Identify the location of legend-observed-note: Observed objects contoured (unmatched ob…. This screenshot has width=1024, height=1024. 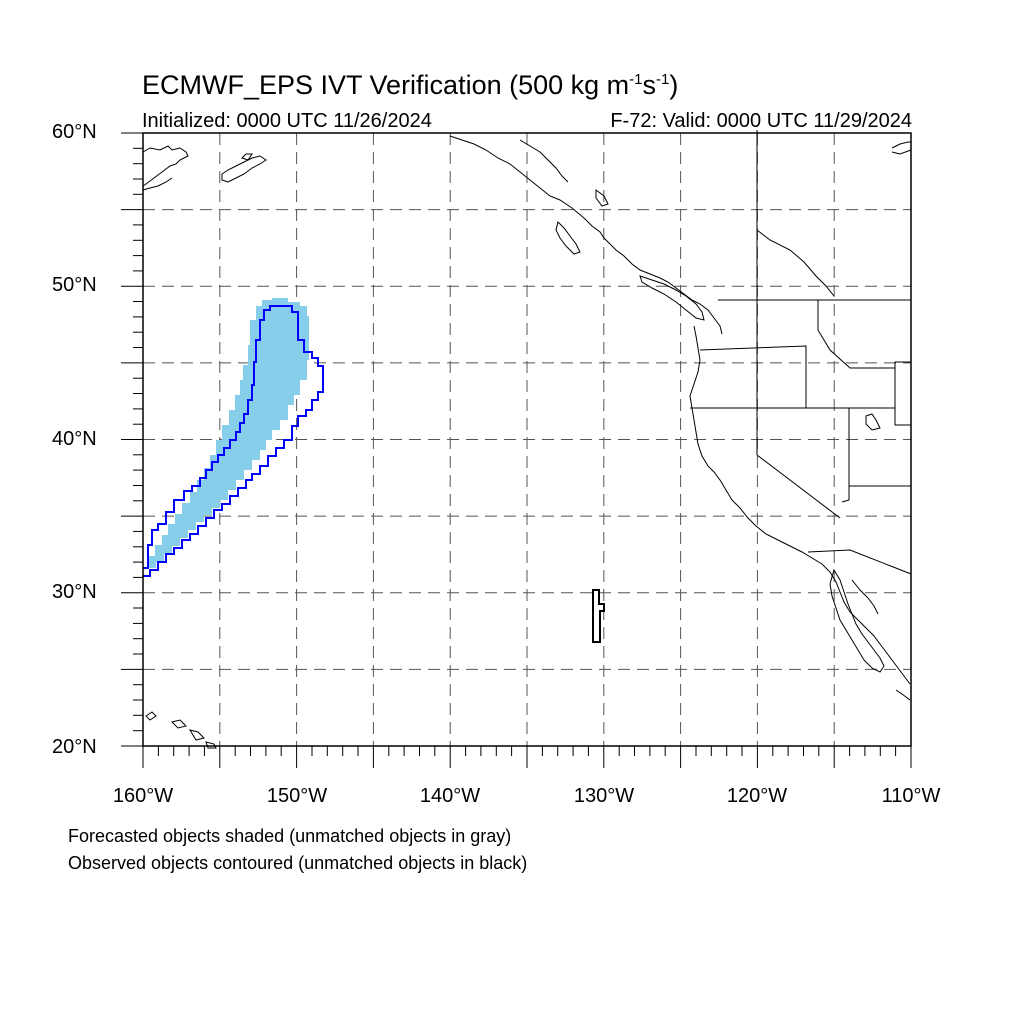
(298, 863).